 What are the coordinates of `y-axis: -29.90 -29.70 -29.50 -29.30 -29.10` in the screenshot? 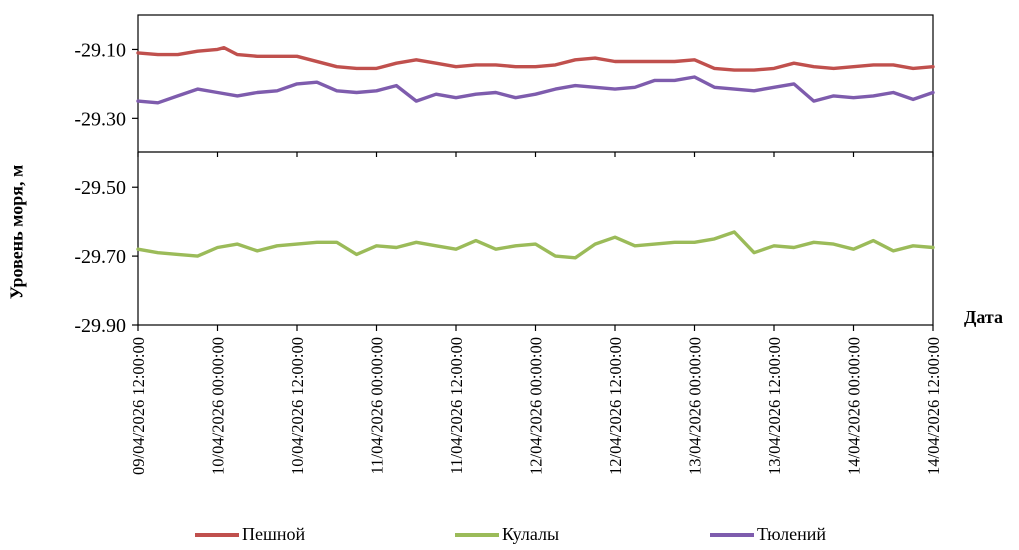 It's located at (106, 188).